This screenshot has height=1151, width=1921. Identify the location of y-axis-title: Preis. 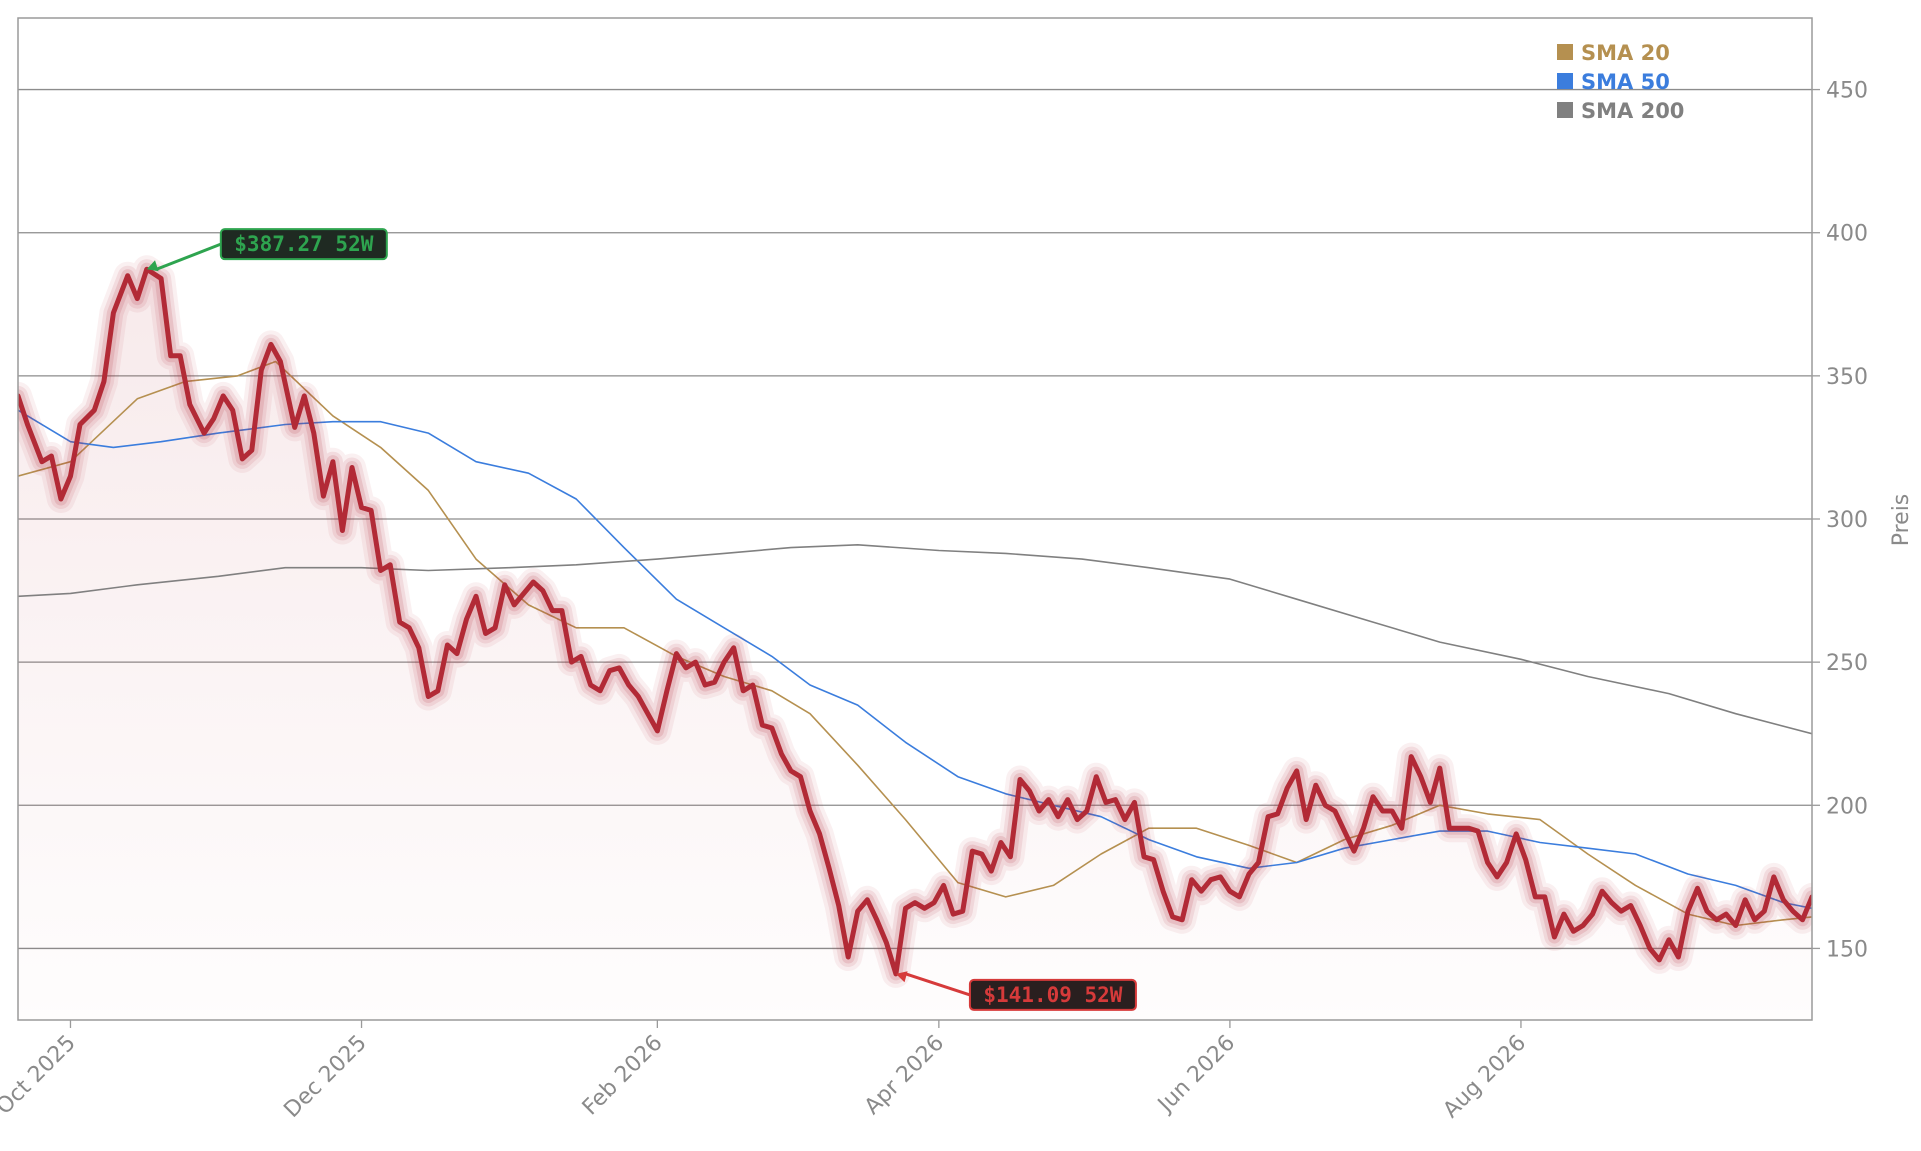
(1901, 520).